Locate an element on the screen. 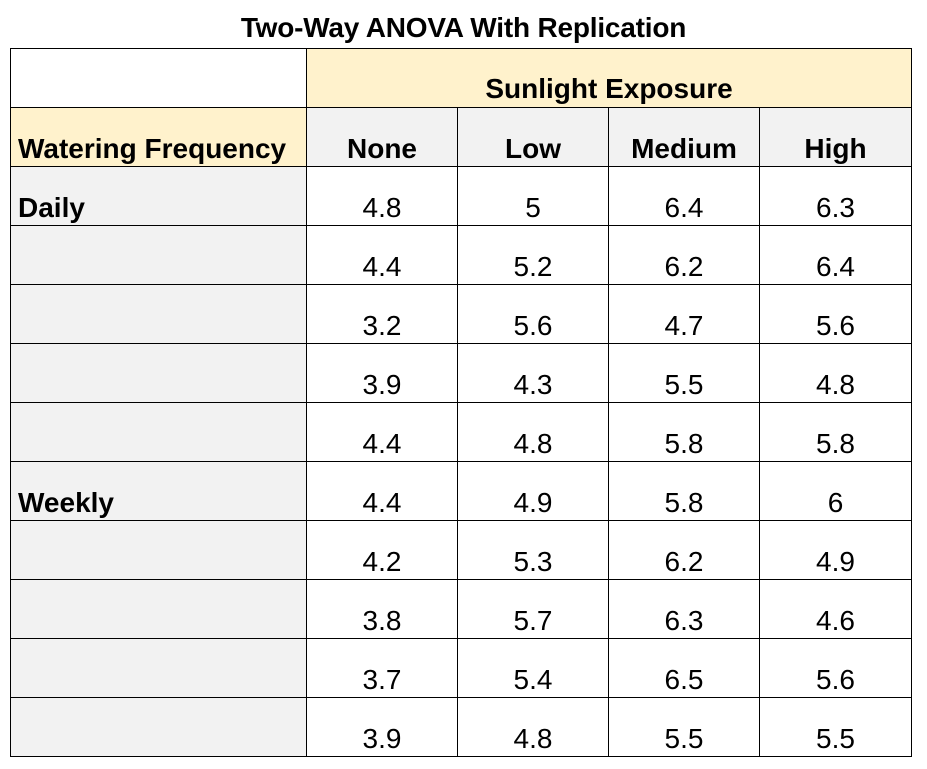 The height and width of the screenshot is (769, 927). table-cell: 4.6 is located at coordinates (836, 609).